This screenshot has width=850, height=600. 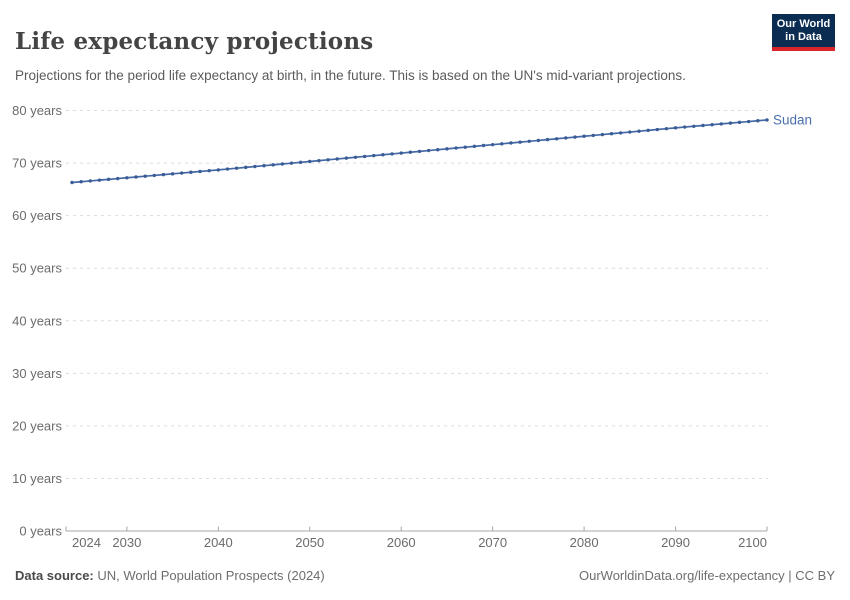 What do you see at coordinates (37, 110) in the screenshot?
I see `y-axis-tick-label: 80 years` at bounding box center [37, 110].